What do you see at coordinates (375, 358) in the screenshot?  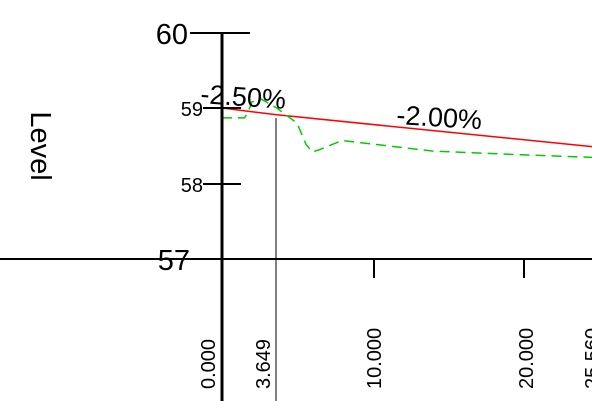 I see `station-label-10: 10.000` at bounding box center [375, 358].